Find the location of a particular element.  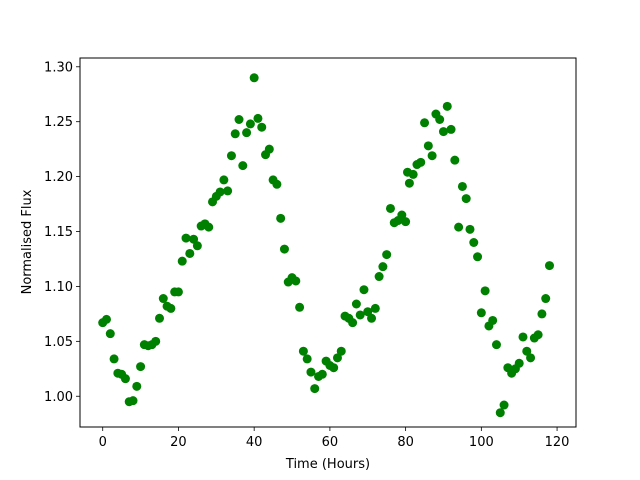

y-tick-label: 1.05 is located at coordinates (58, 342).